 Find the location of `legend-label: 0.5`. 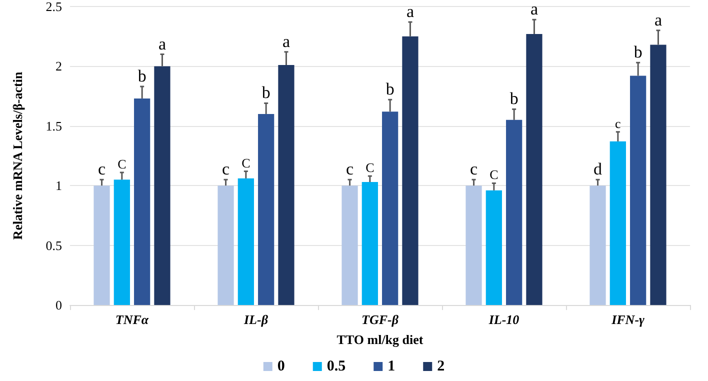

legend-label: 0.5 is located at coordinates (336, 366).